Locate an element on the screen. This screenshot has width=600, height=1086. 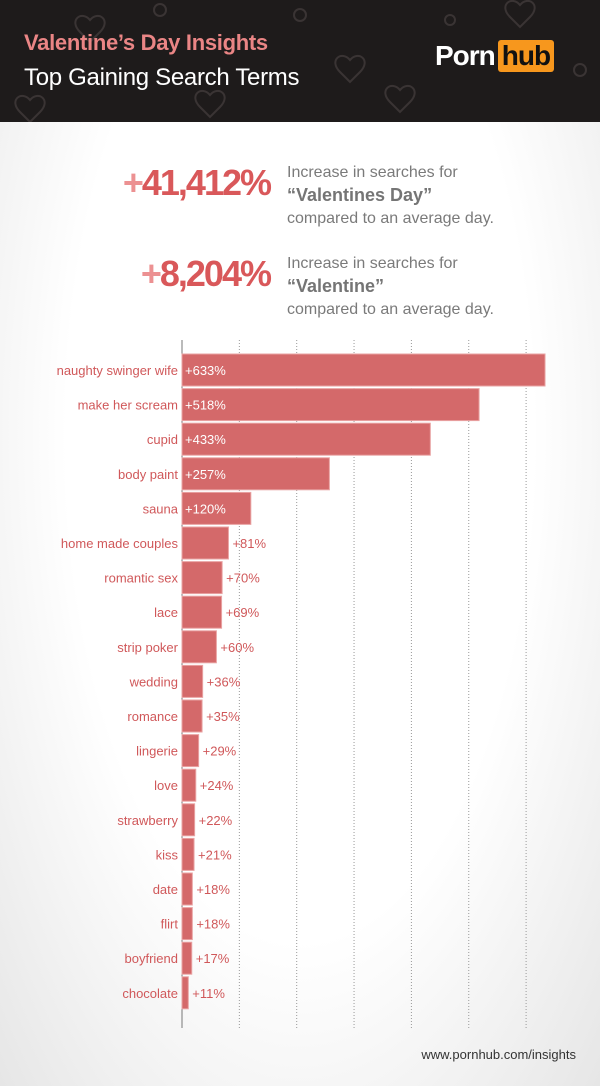
stat-value: +8,204% is located at coordinates (206, 273).